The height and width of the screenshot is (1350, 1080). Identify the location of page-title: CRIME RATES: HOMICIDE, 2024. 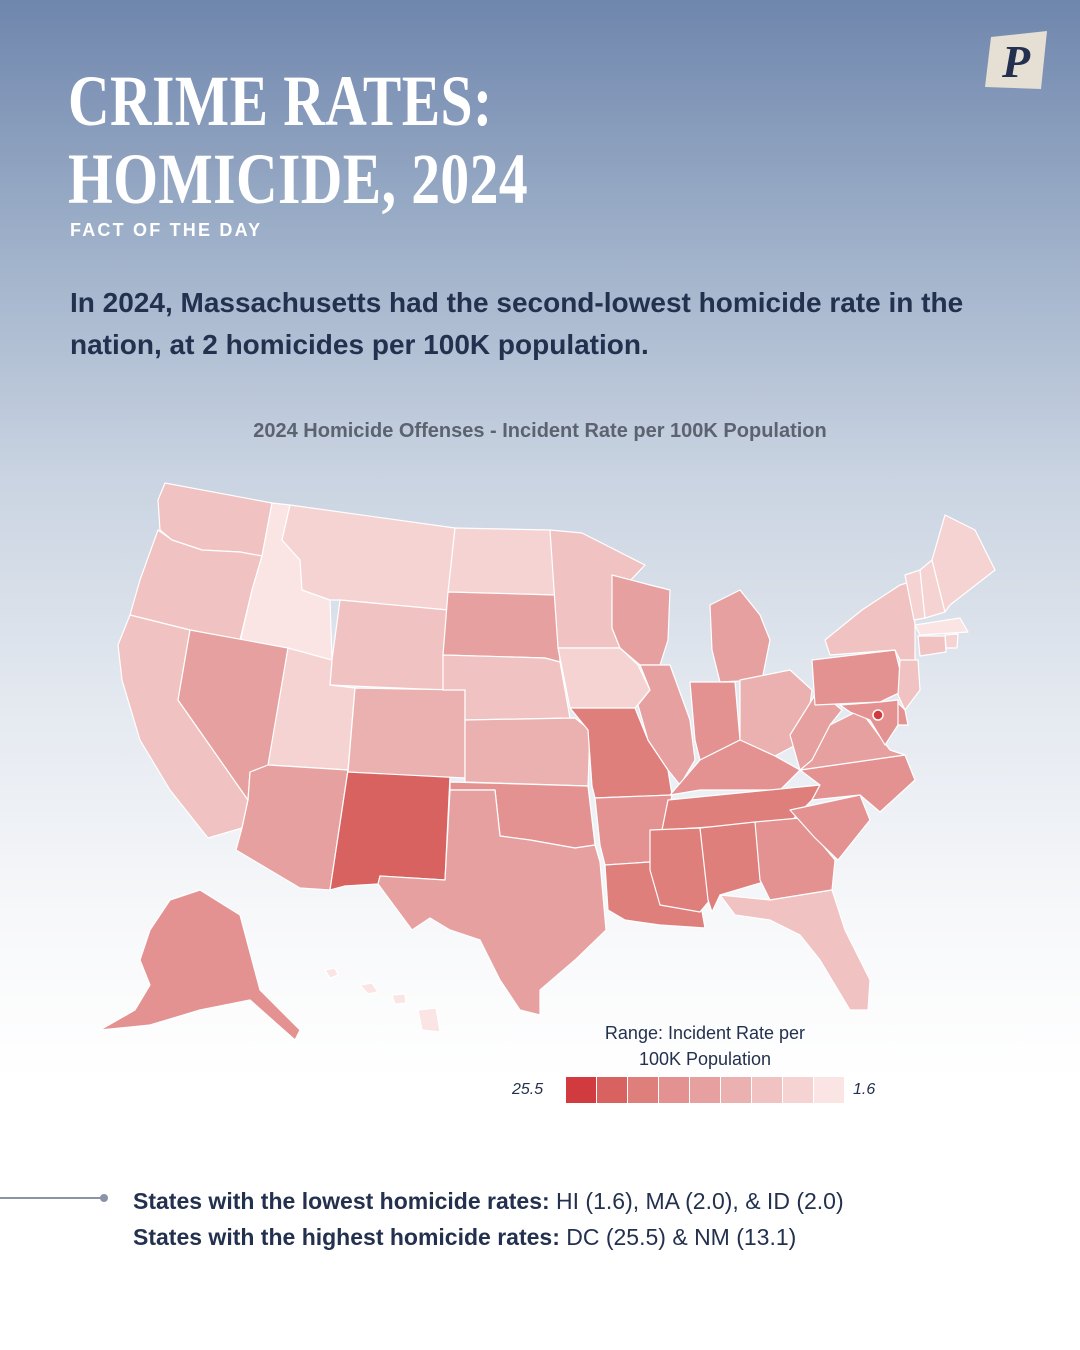
(348, 140).